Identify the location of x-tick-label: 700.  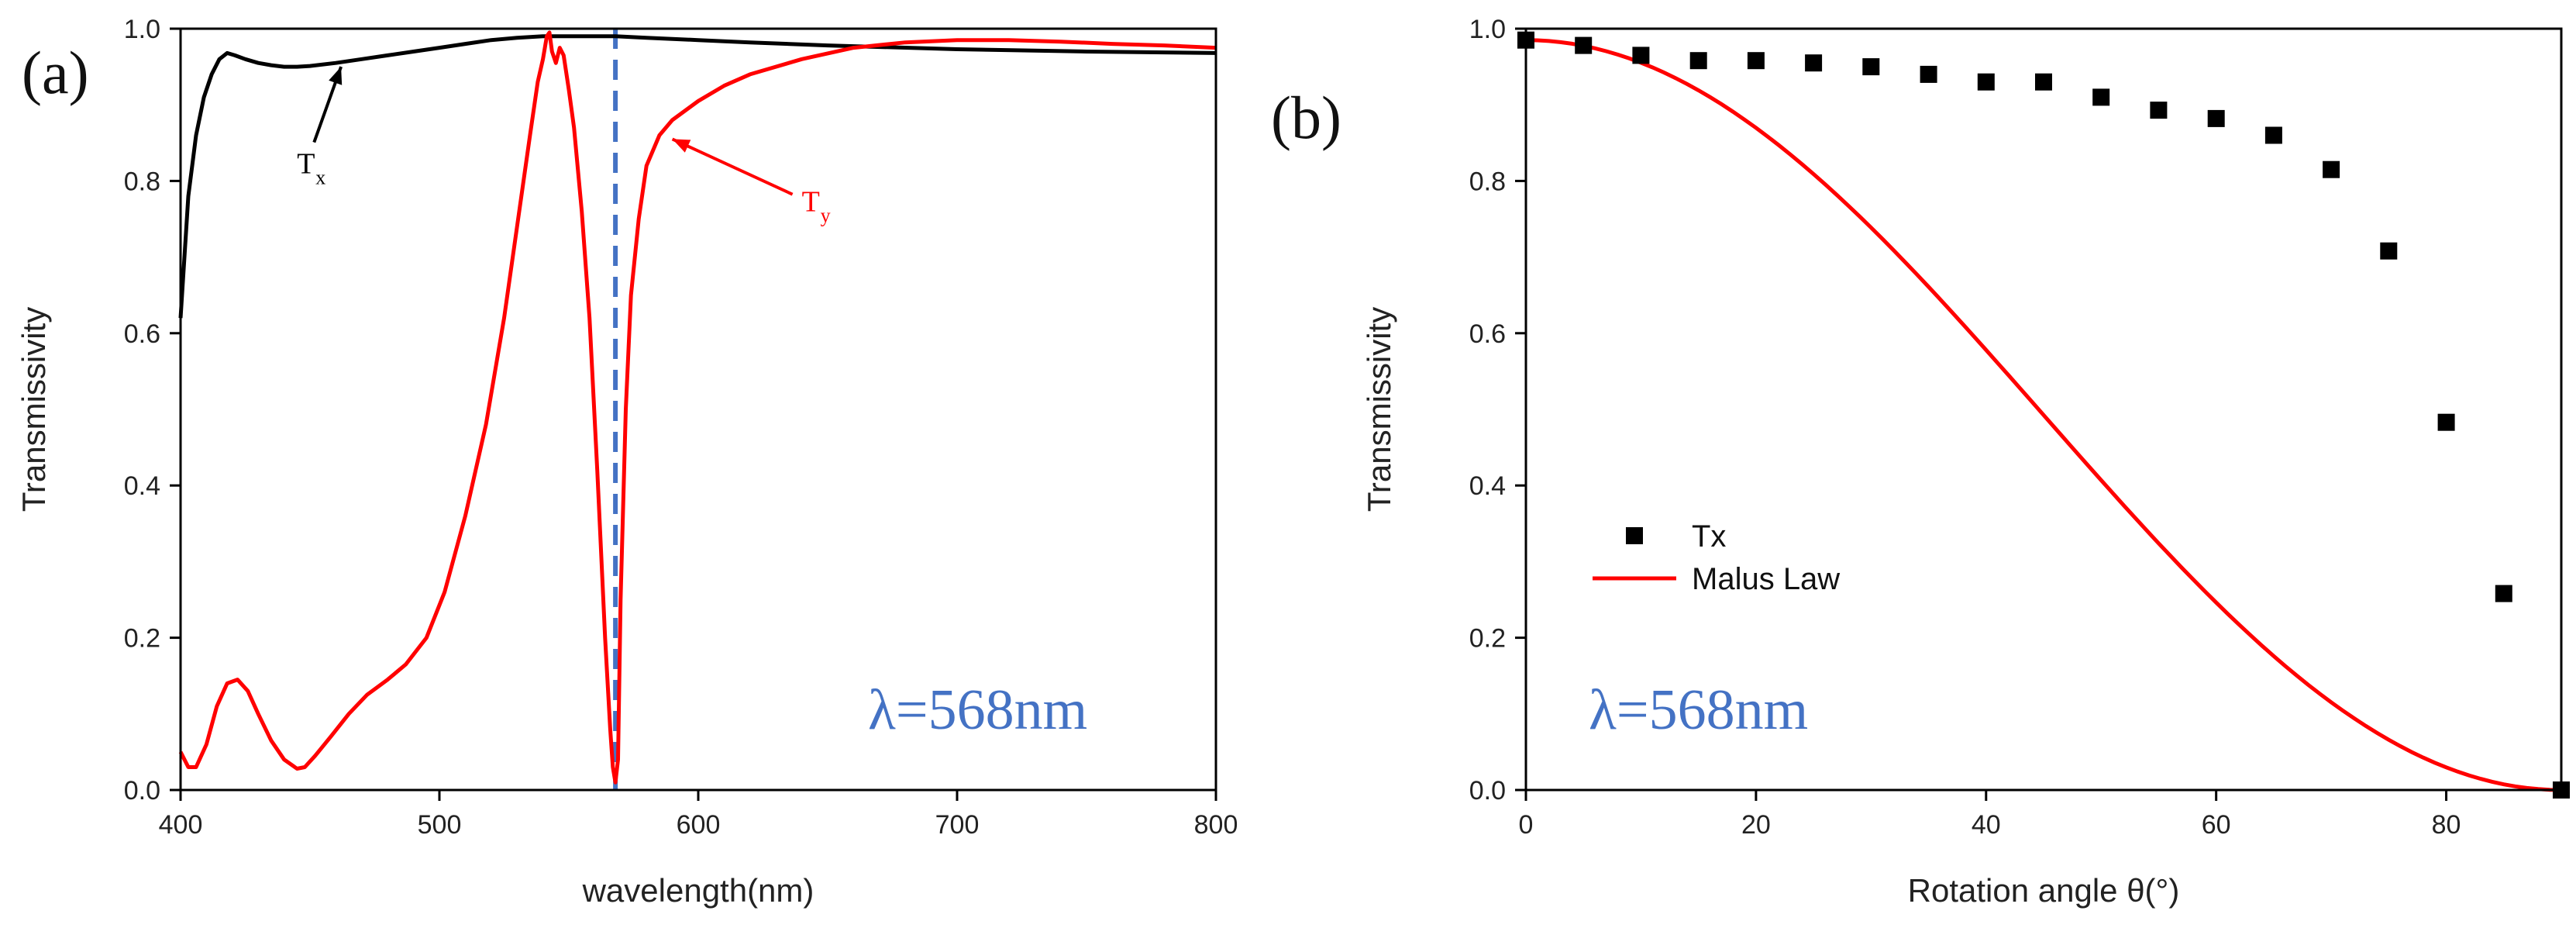
(957, 825).